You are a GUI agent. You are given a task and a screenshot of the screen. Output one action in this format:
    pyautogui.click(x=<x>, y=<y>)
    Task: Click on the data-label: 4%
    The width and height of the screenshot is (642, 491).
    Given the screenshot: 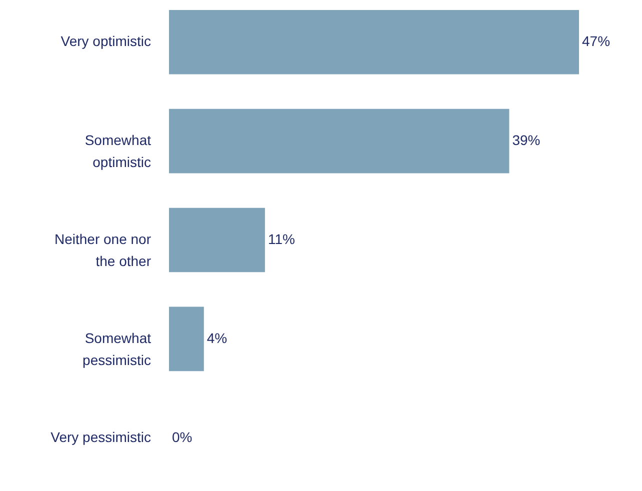 What is the action you would take?
    pyautogui.click(x=217, y=338)
    